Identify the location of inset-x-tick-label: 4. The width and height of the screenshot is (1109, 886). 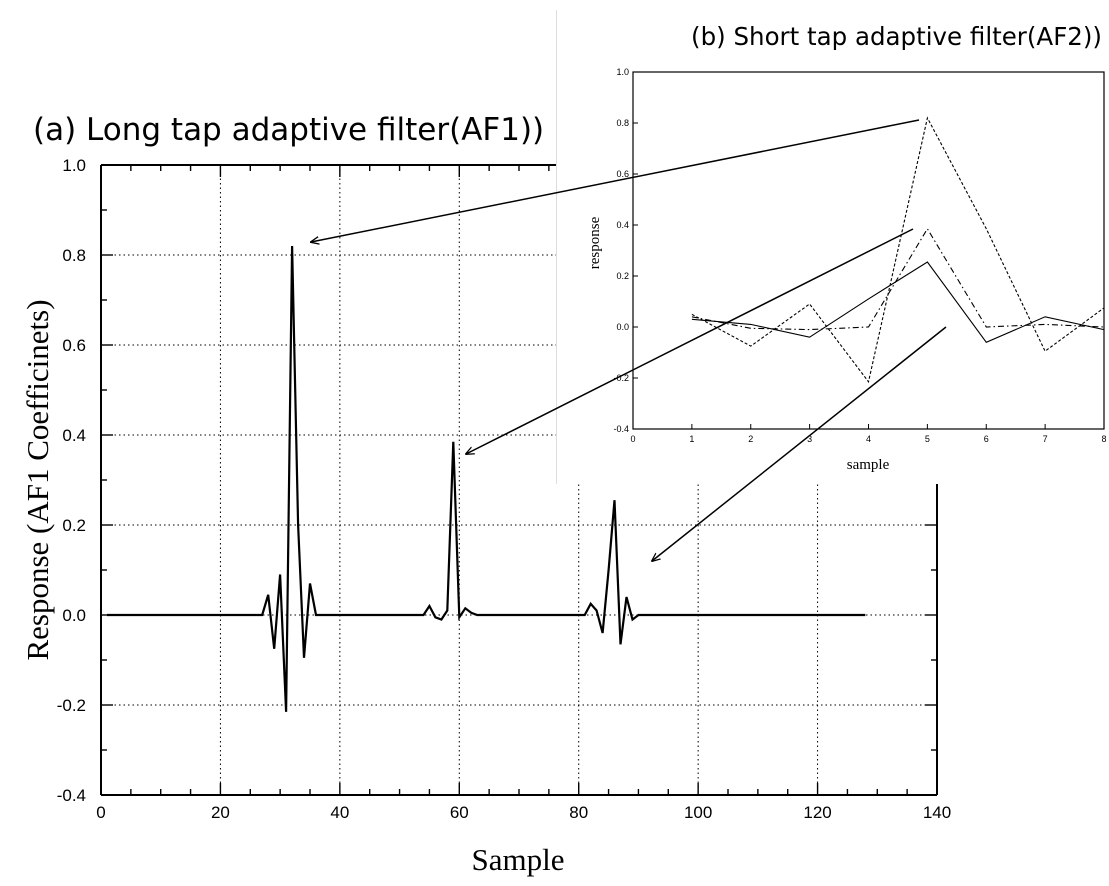
(868, 439).